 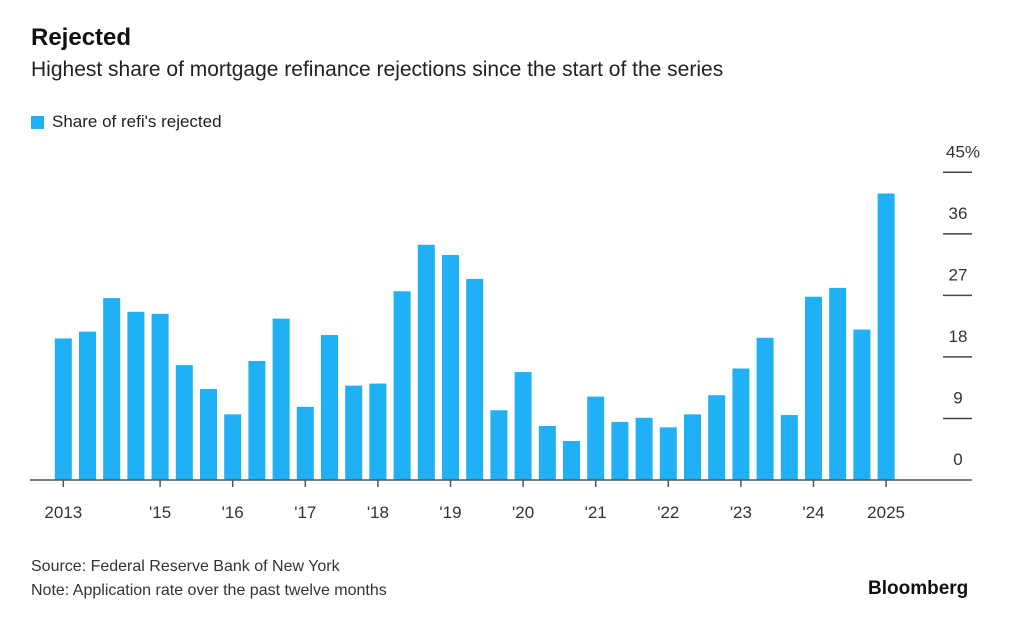 What do you see at coordinates (450, 512) in the screenshot?
I see `x-tick-label: '19` at bounding box center [450, 512].